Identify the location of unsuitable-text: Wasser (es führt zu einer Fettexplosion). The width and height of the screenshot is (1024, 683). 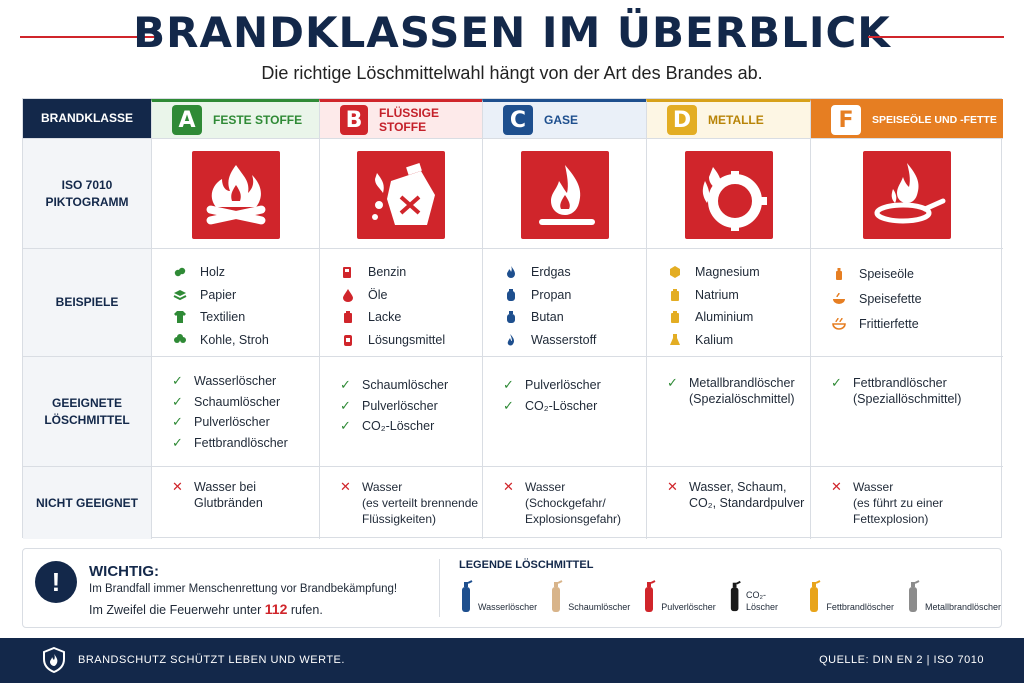
(898, 503).